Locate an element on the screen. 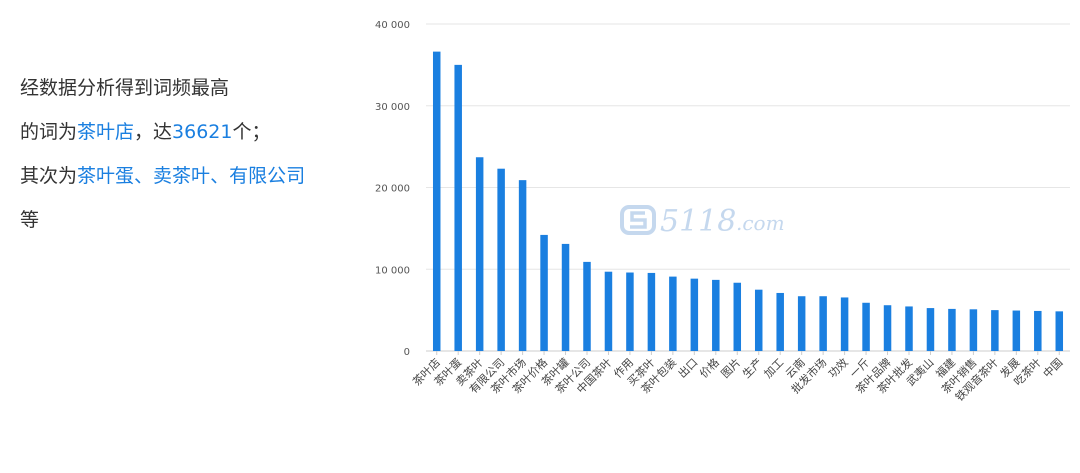 The height and width of the screenshot is (473, 1080). watermark-text: 5118 is located at coordinates (698, 221).